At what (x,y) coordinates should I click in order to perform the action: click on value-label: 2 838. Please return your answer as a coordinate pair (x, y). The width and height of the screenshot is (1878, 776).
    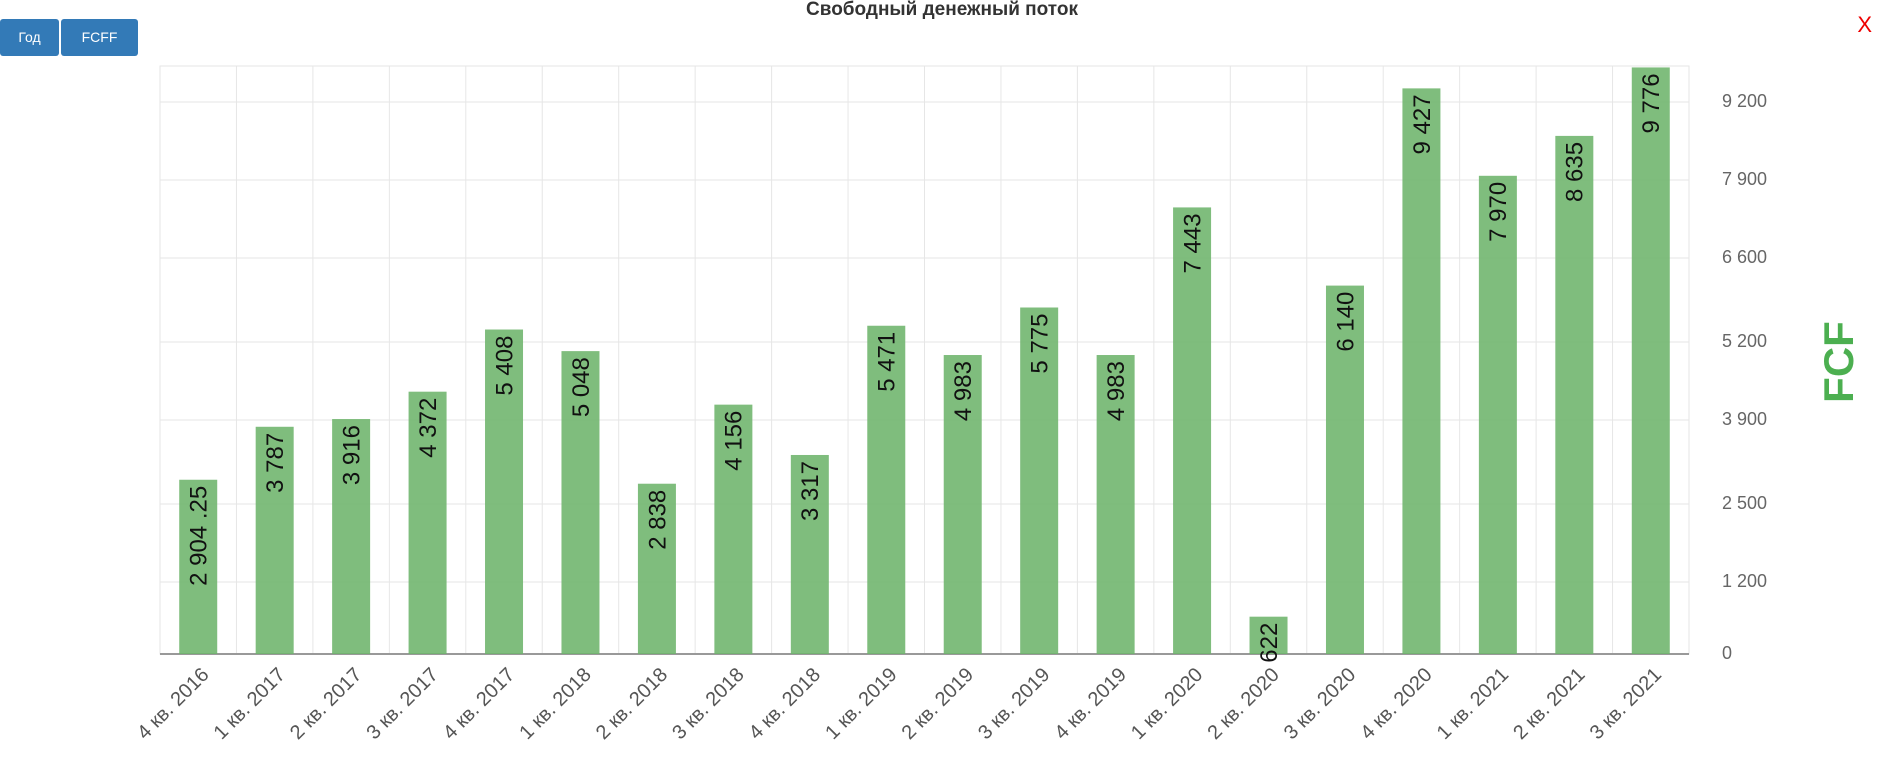
    Looking at the image, I should click on (657, 520).